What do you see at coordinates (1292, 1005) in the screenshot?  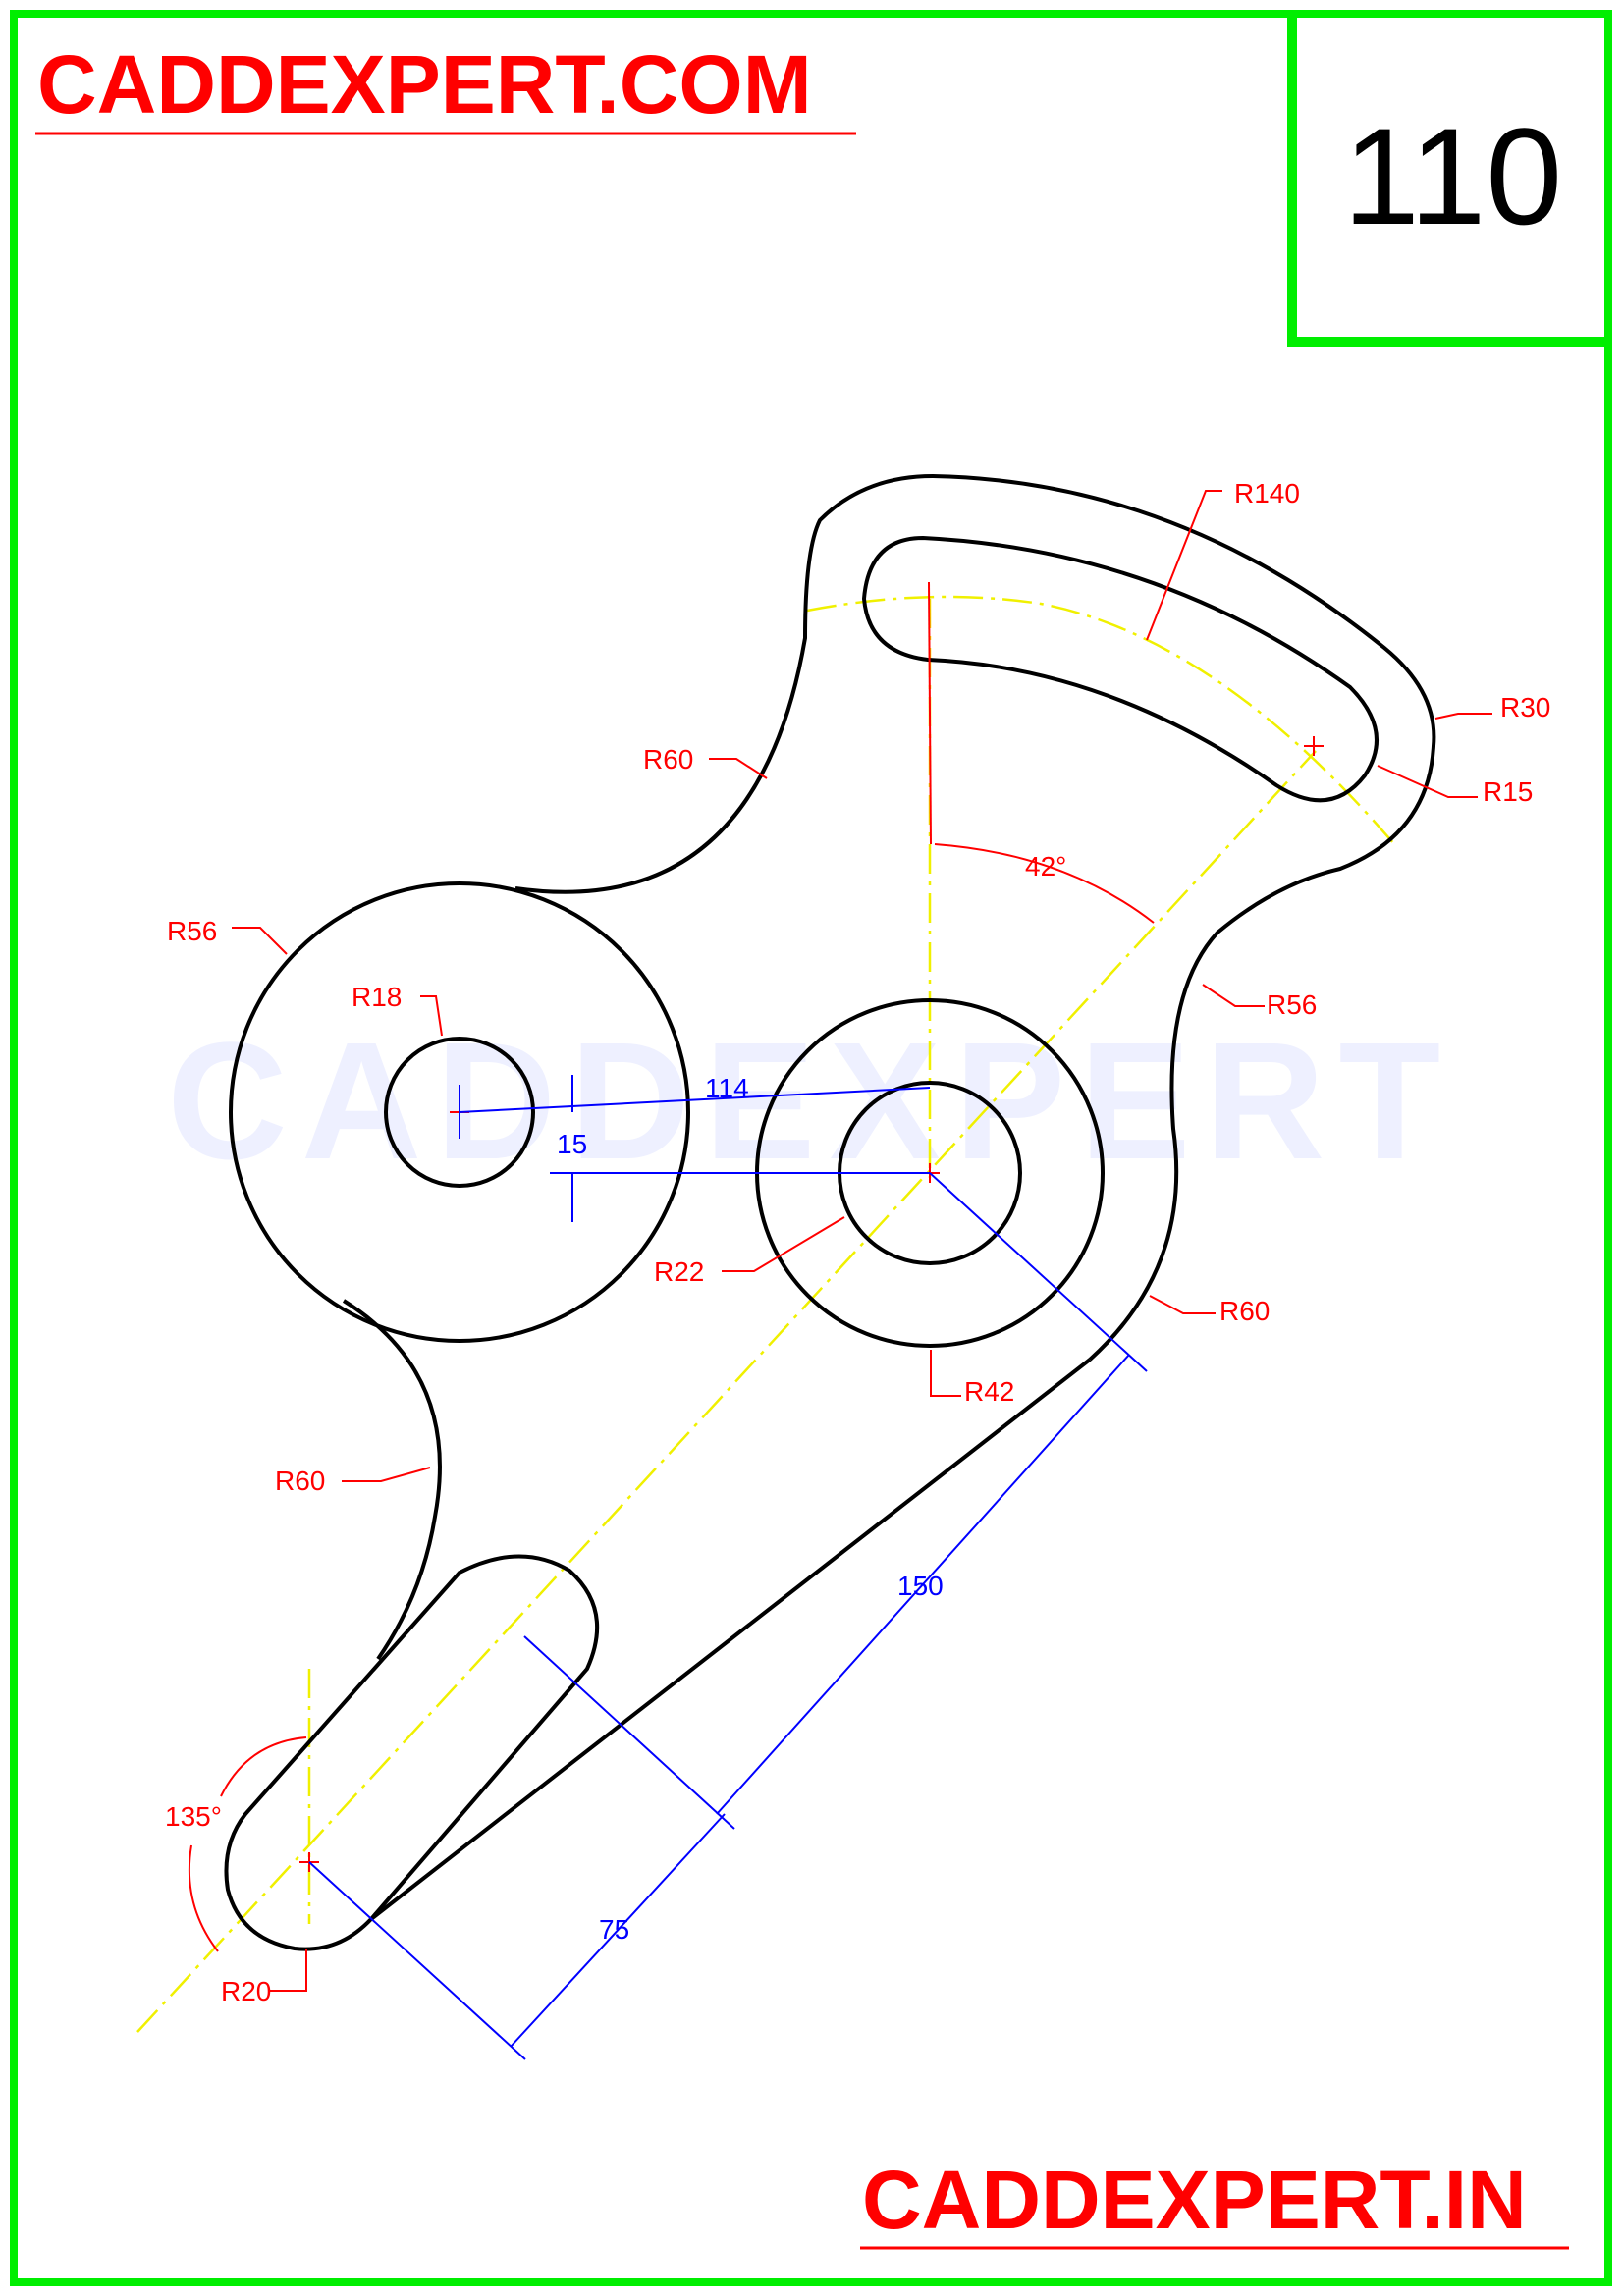 I see `dim-r56-right: R56` at bounding box center [1292, 1005].